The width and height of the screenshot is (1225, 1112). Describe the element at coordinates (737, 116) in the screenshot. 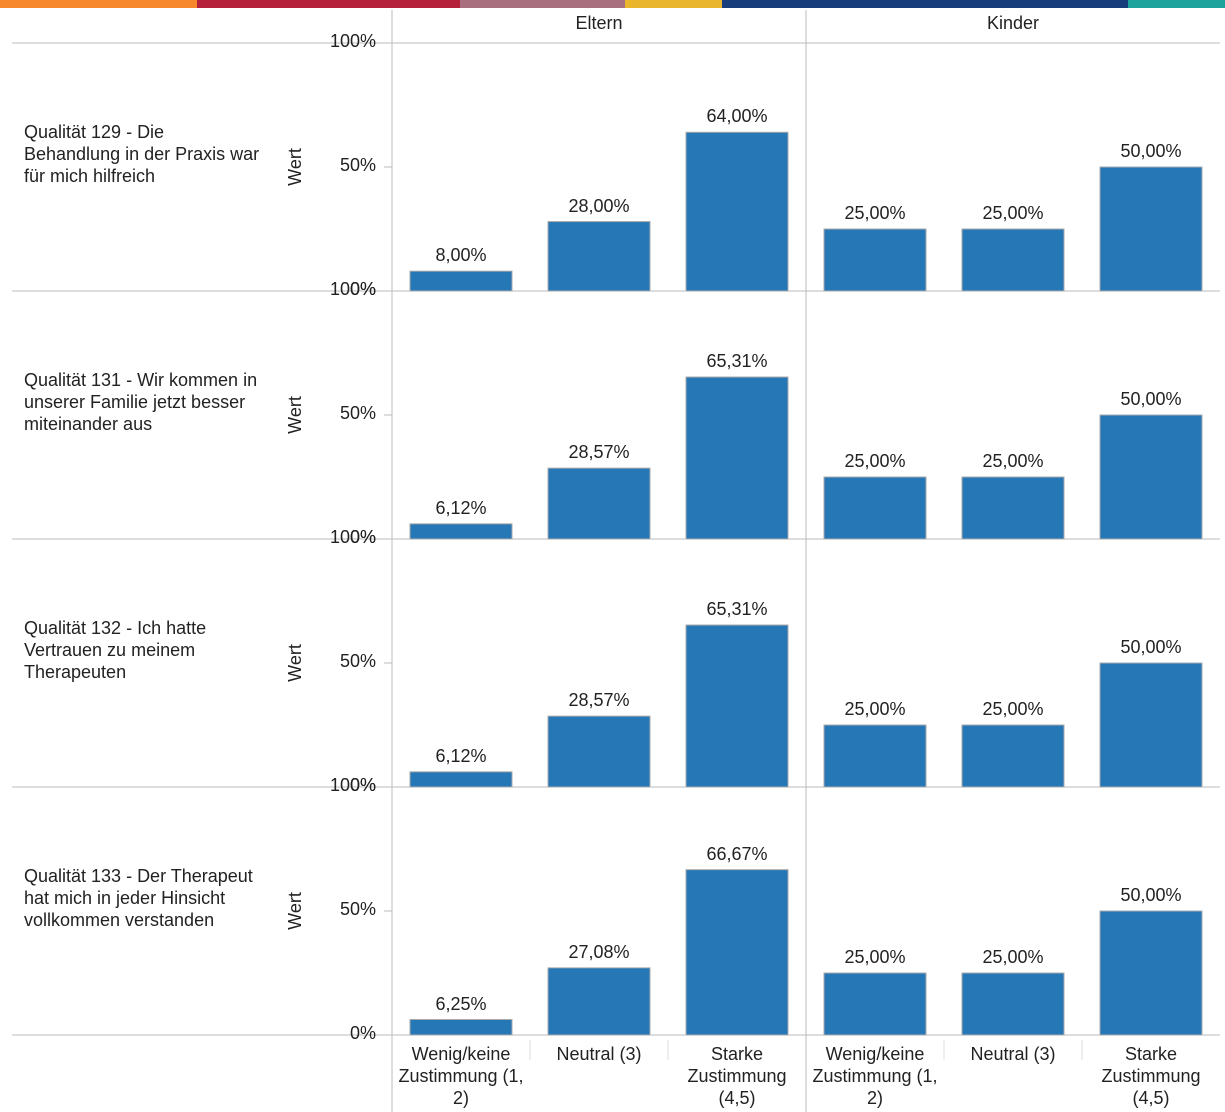

I see `value-label: 64,00%` at that location.